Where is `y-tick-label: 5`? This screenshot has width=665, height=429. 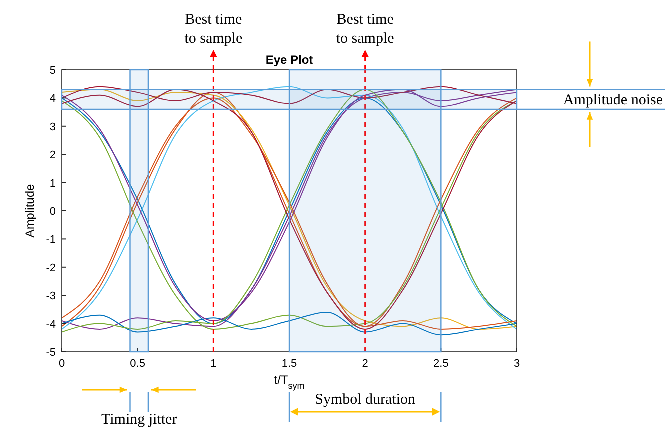
y-tick-label: 5 is located at coordinates (53, 71).